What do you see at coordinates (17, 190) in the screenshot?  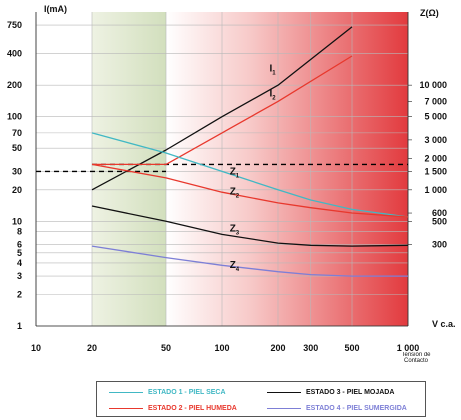 I see `y-left-tick-label-8: 20` at bounding box center [17, 190].